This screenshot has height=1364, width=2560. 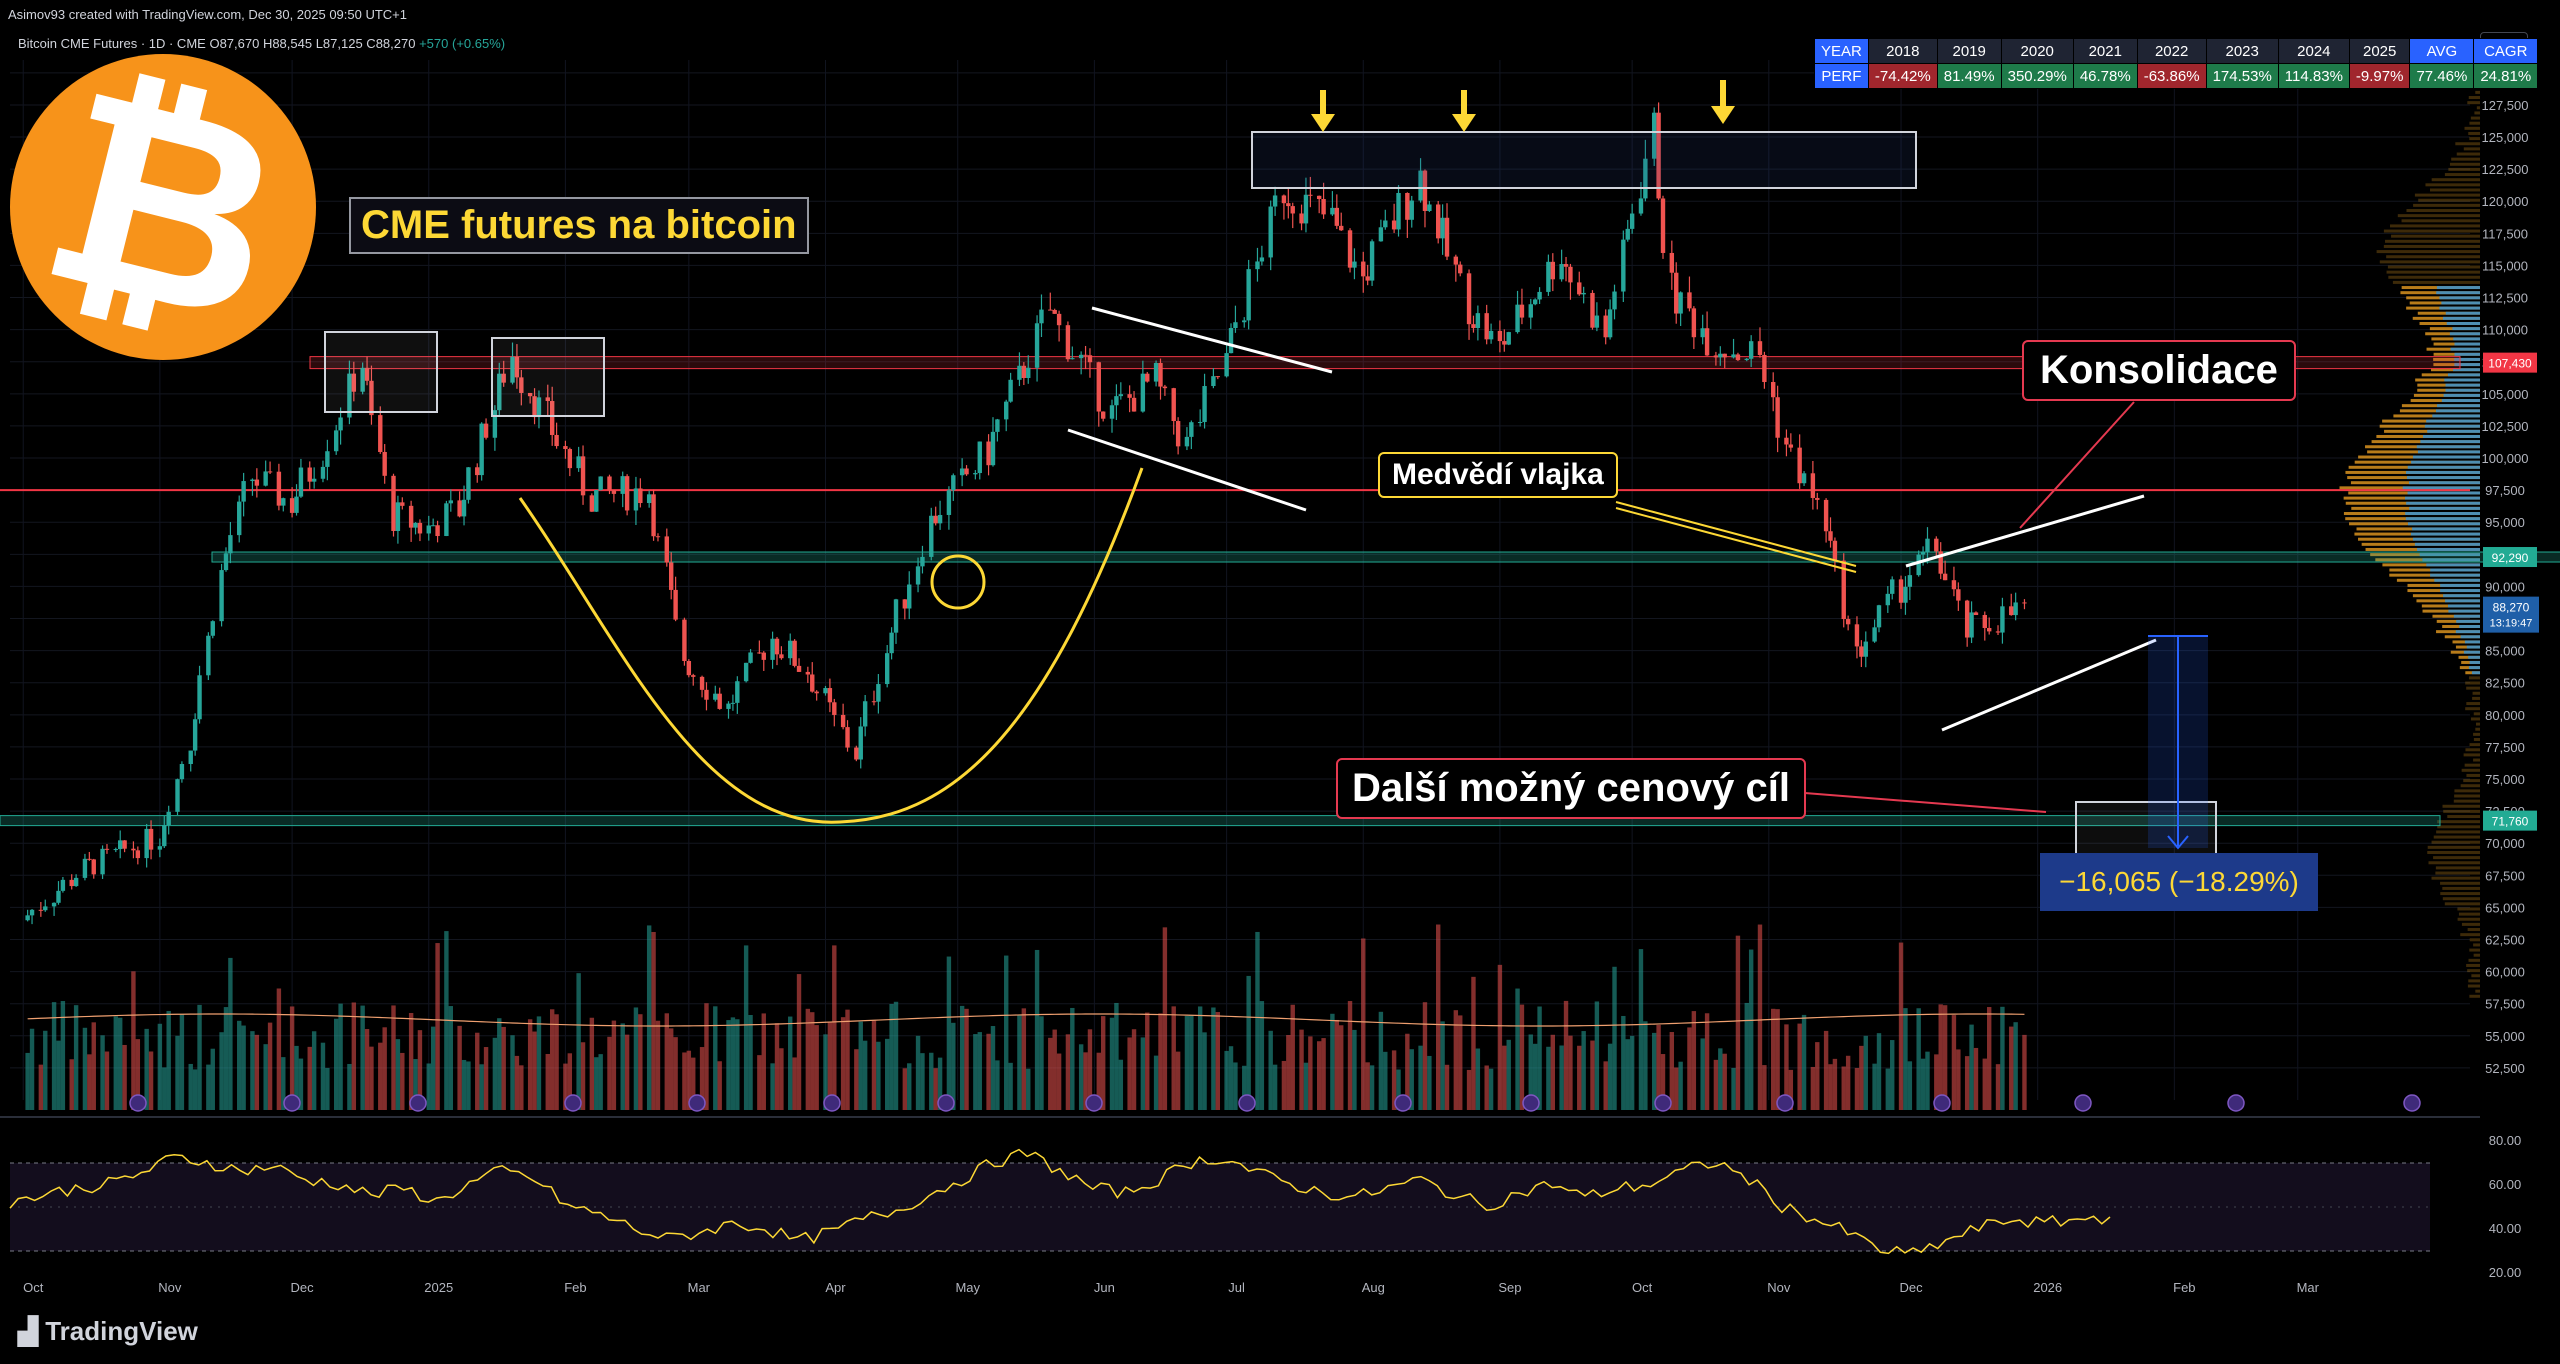 What do you see at coordinates (312, 43) in the screenshot?
I see `ohlc-values: O87,670 H88,545 L87,125 C88,270` at bounding box center [312, 43].